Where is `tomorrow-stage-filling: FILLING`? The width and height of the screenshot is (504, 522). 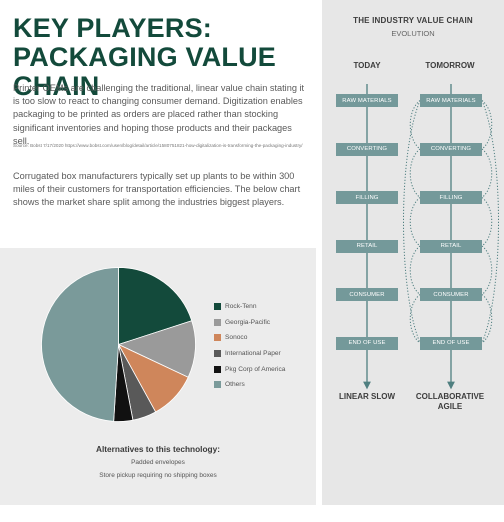
tomorrow-stage-filling: FILLING is located at coordinates (451, 197).